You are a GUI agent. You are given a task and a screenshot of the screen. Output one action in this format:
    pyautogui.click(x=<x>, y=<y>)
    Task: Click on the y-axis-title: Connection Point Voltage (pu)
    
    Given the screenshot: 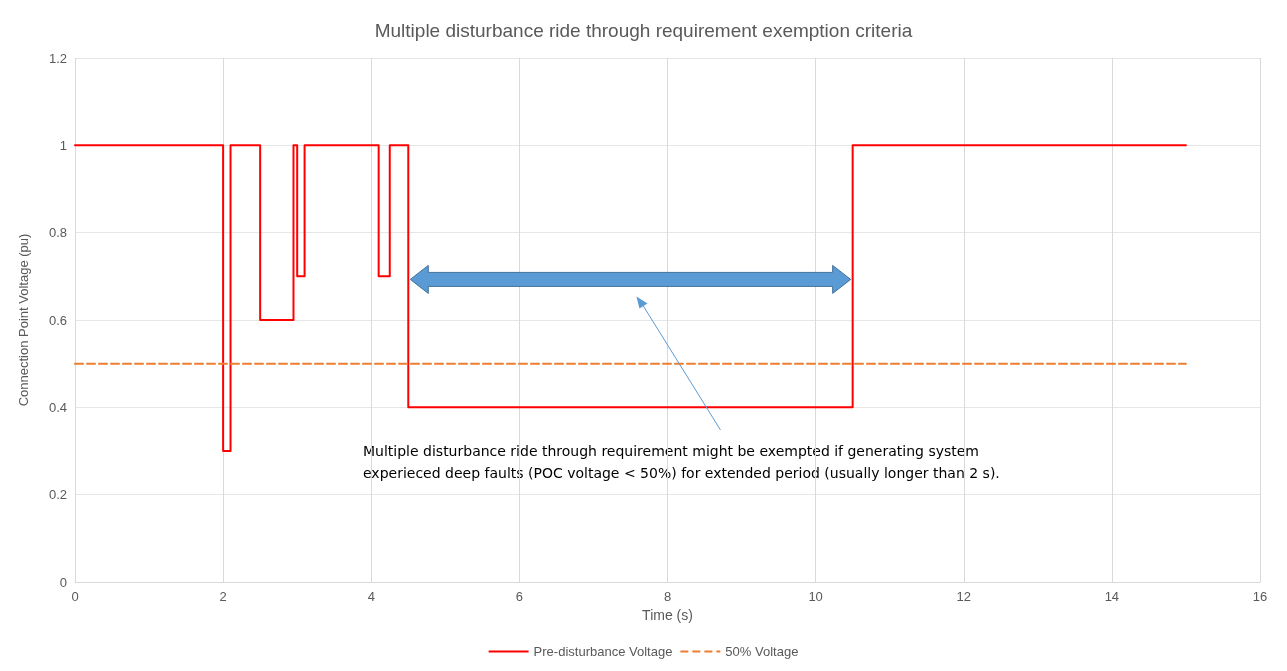 What is the action you would take?
    pyautogui.click(x=23, y=320)
    